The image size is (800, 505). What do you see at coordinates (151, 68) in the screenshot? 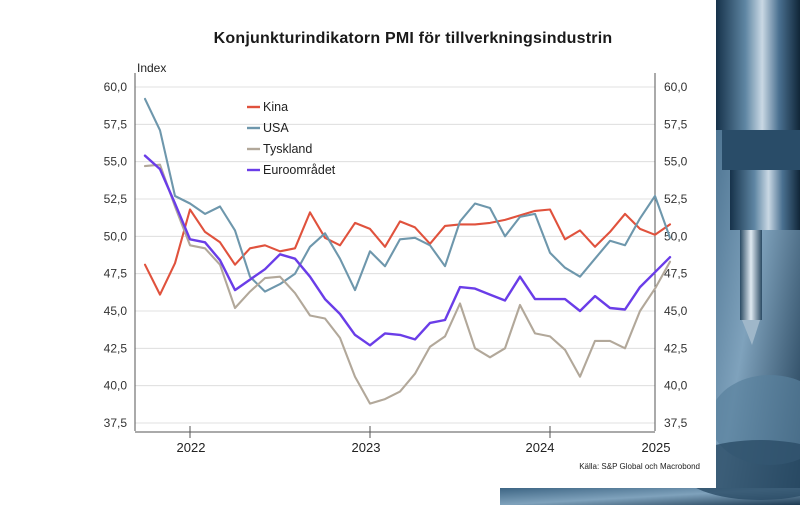
I see `y-axis-title: Index` at bounding box center [151, 68].